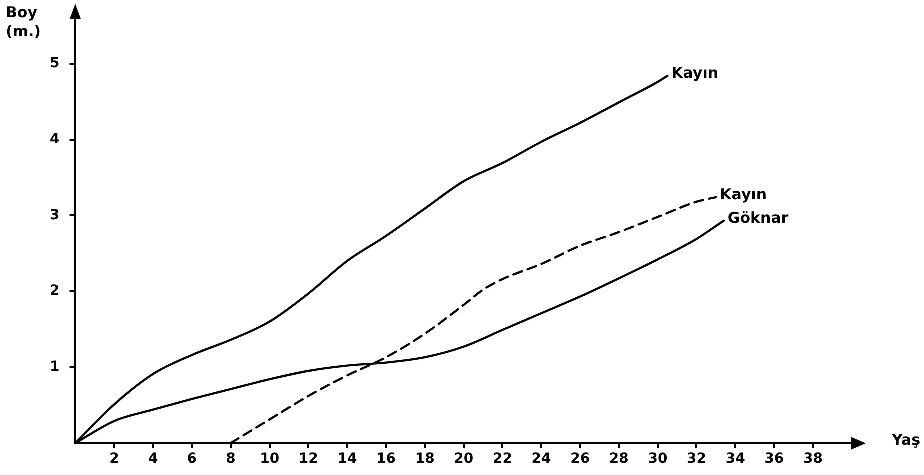 The image size is (924, 475). What do you see at coordinates (231, 459) in the screenshot?
I see `x-tick-label: 8` at bounding box center [231, 459].